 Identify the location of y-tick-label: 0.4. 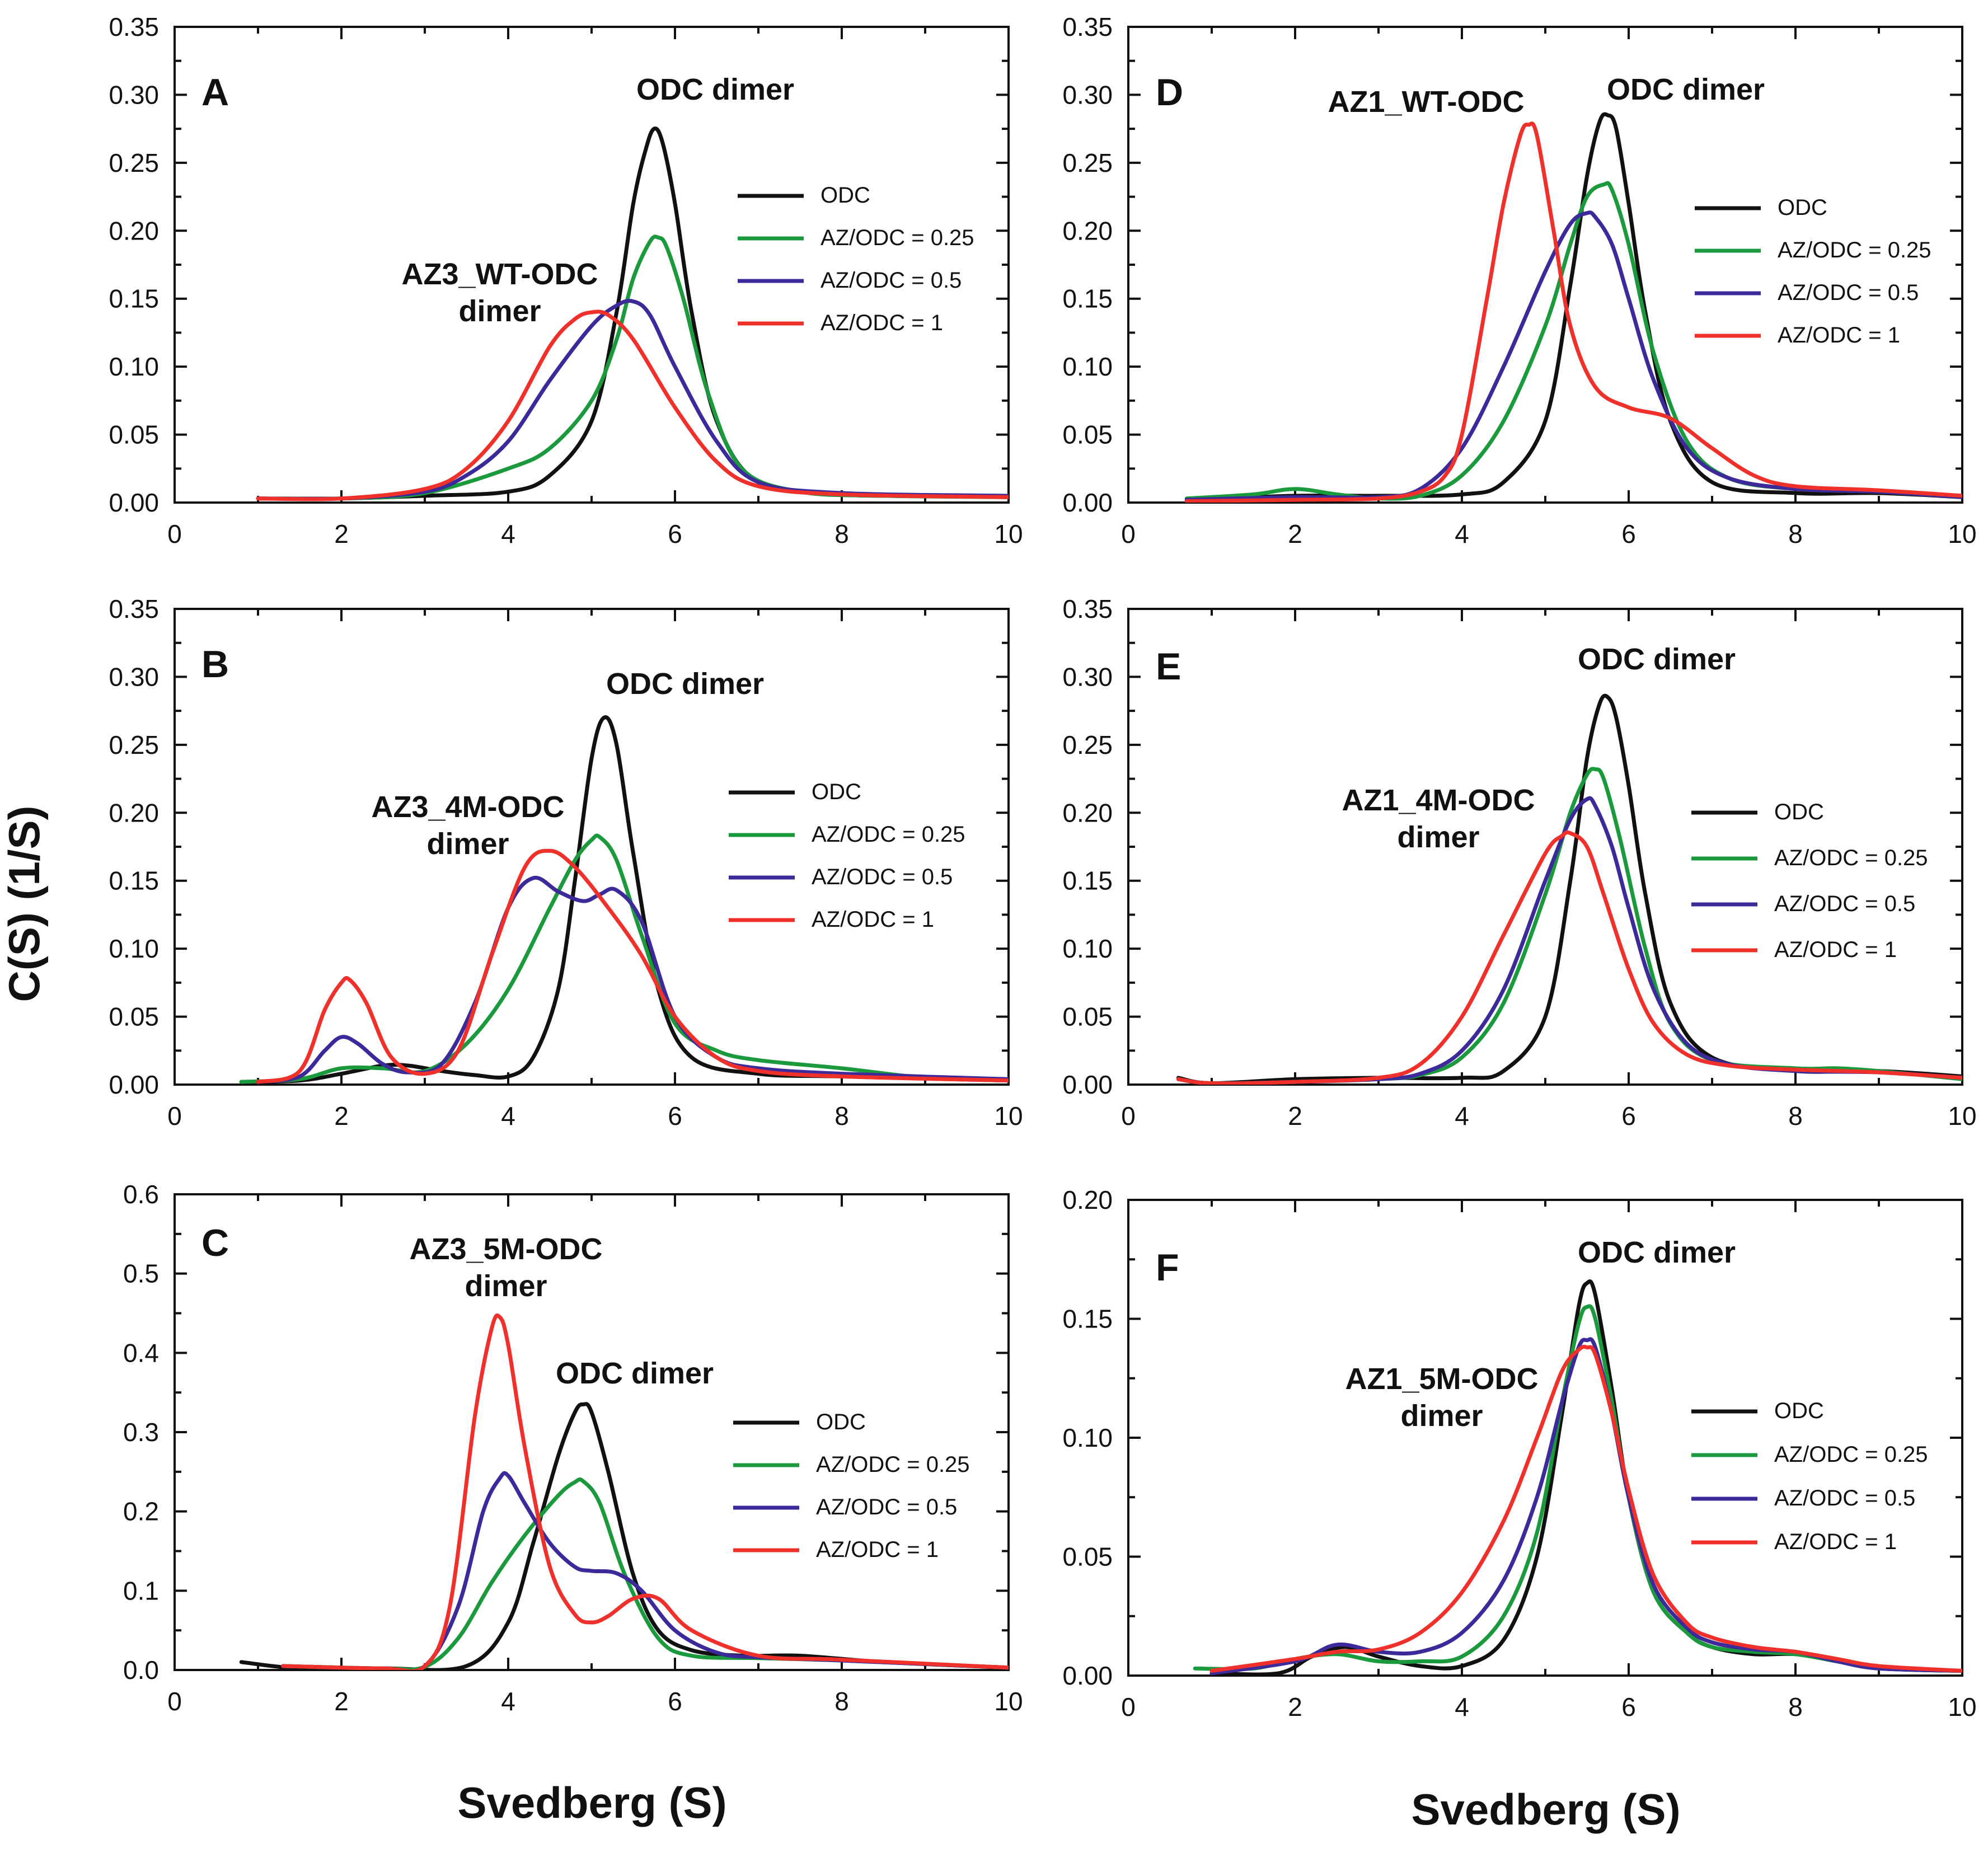
(141, 1352).